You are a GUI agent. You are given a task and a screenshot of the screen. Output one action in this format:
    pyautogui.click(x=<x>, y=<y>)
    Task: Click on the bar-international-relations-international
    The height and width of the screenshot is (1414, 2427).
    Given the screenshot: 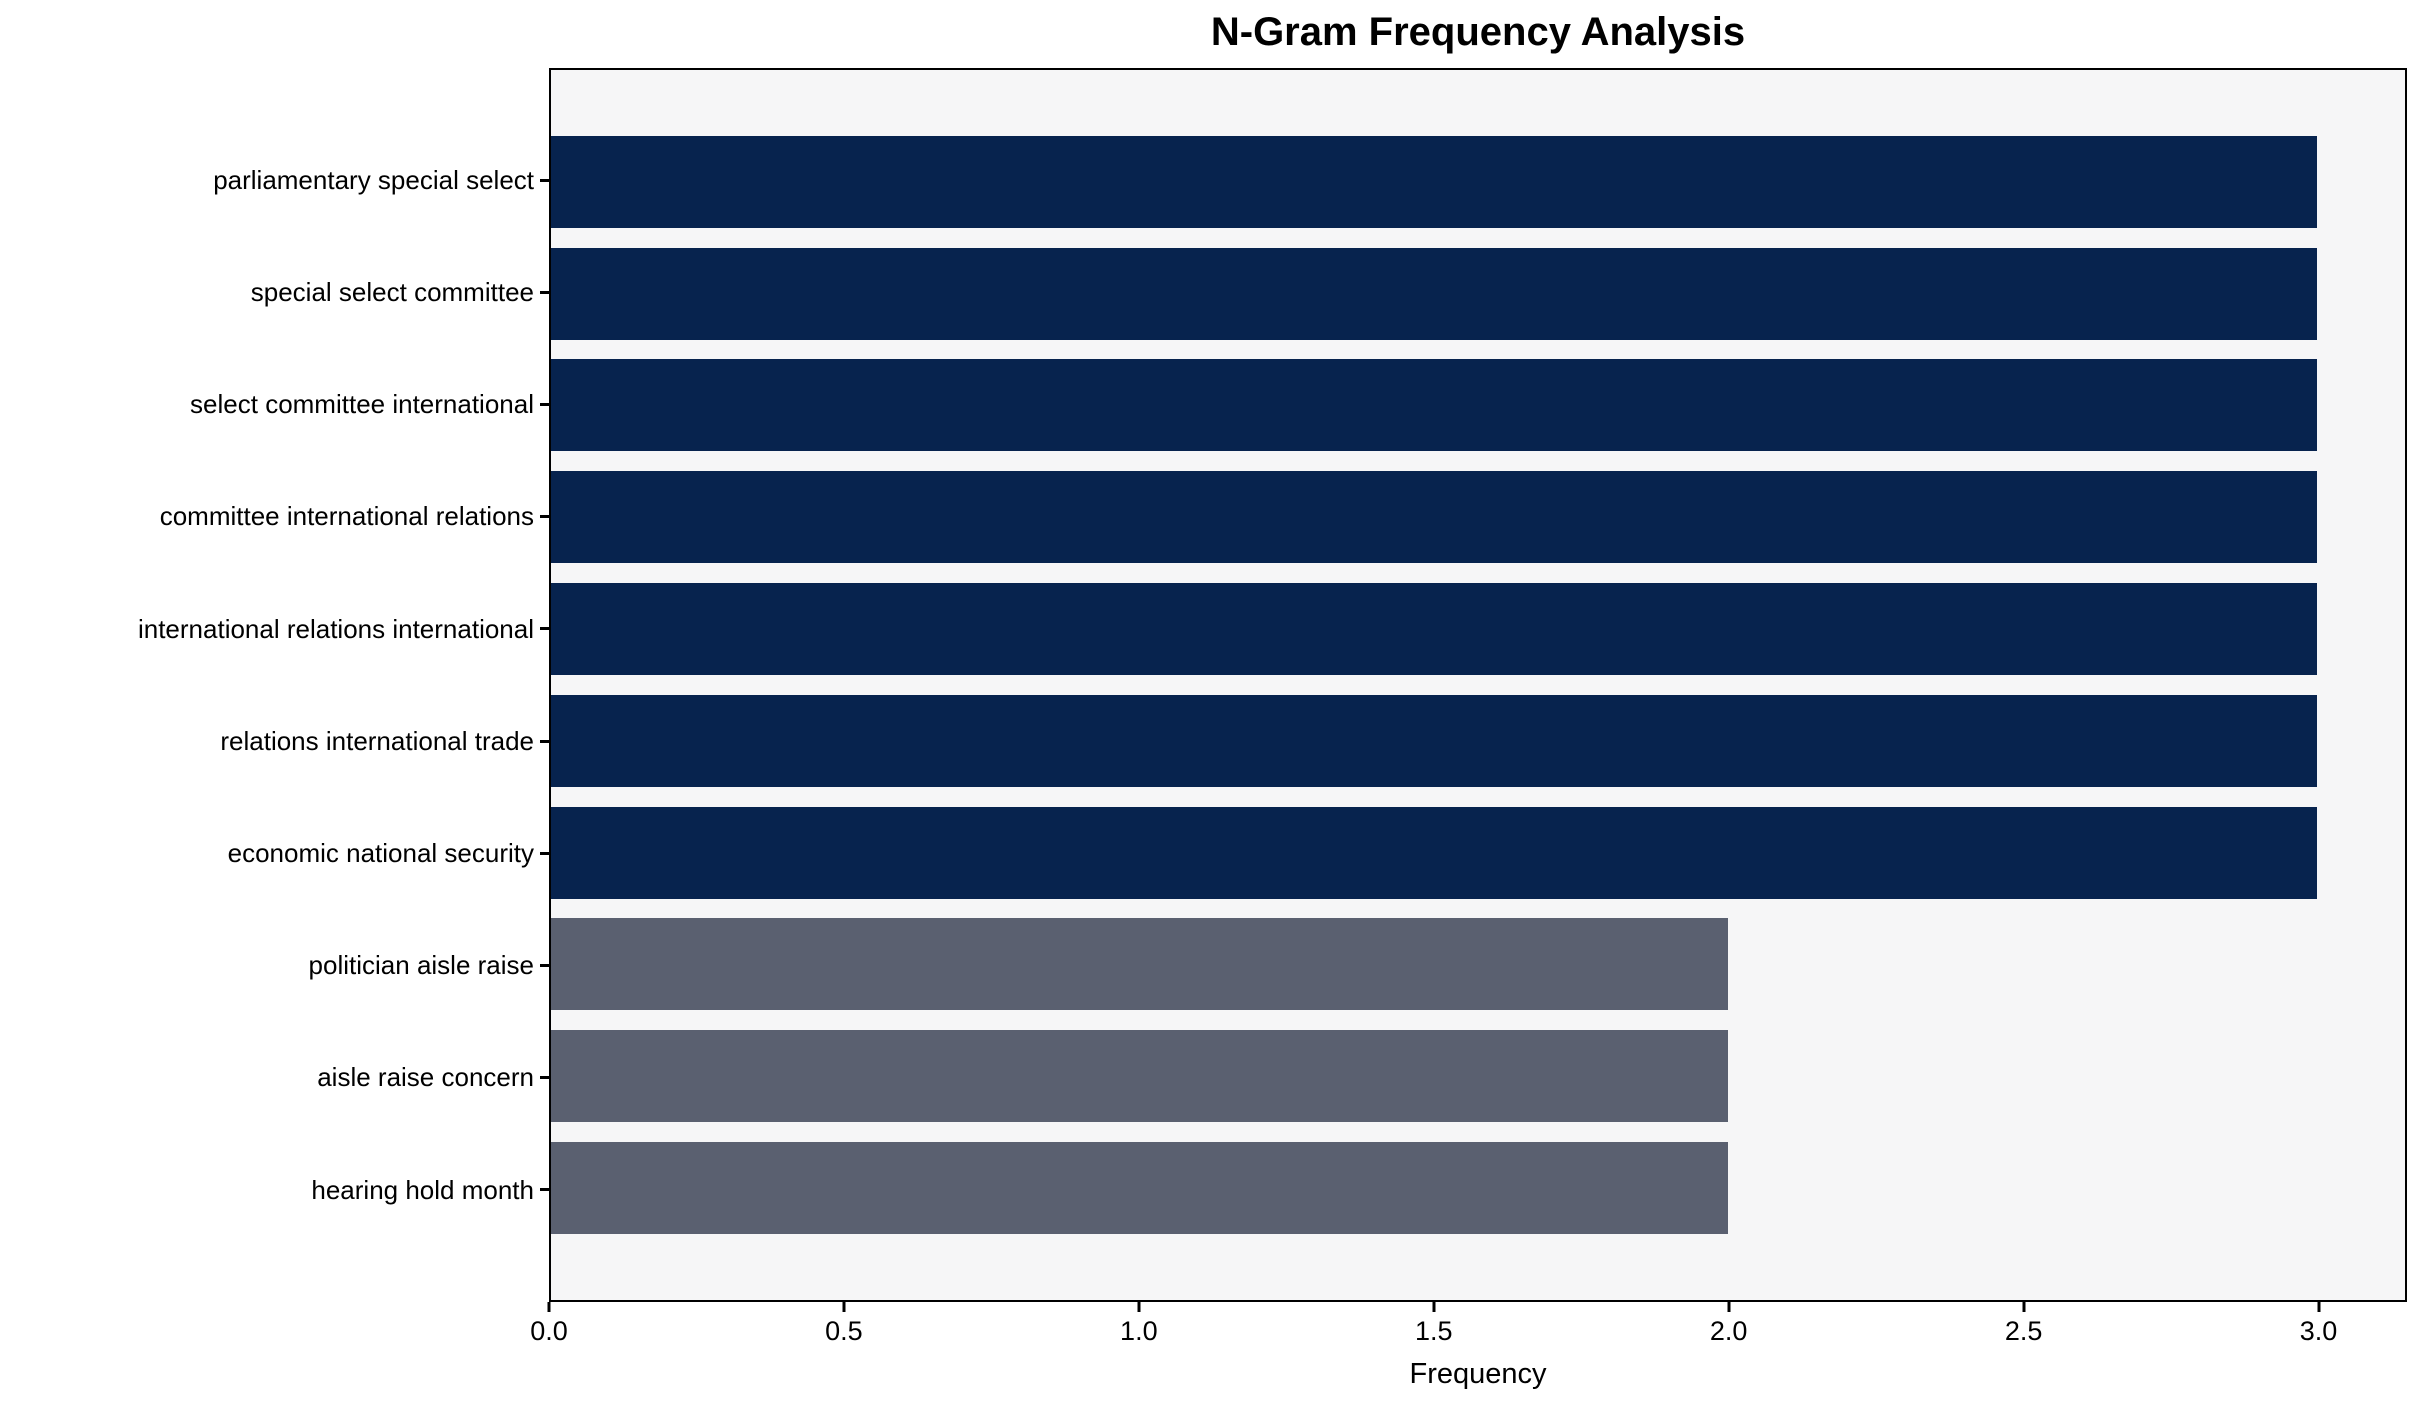 What is the action you would take?
    pyautogui.click(x=1434, y=629)
    